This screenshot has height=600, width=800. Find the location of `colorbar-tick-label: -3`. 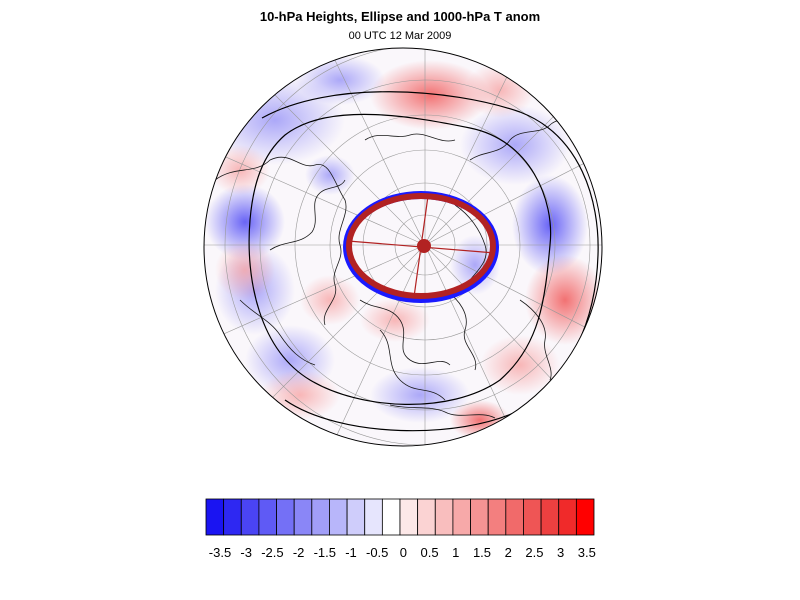

colorbar-tick-label: -3 is located at coordinates (246, 552).